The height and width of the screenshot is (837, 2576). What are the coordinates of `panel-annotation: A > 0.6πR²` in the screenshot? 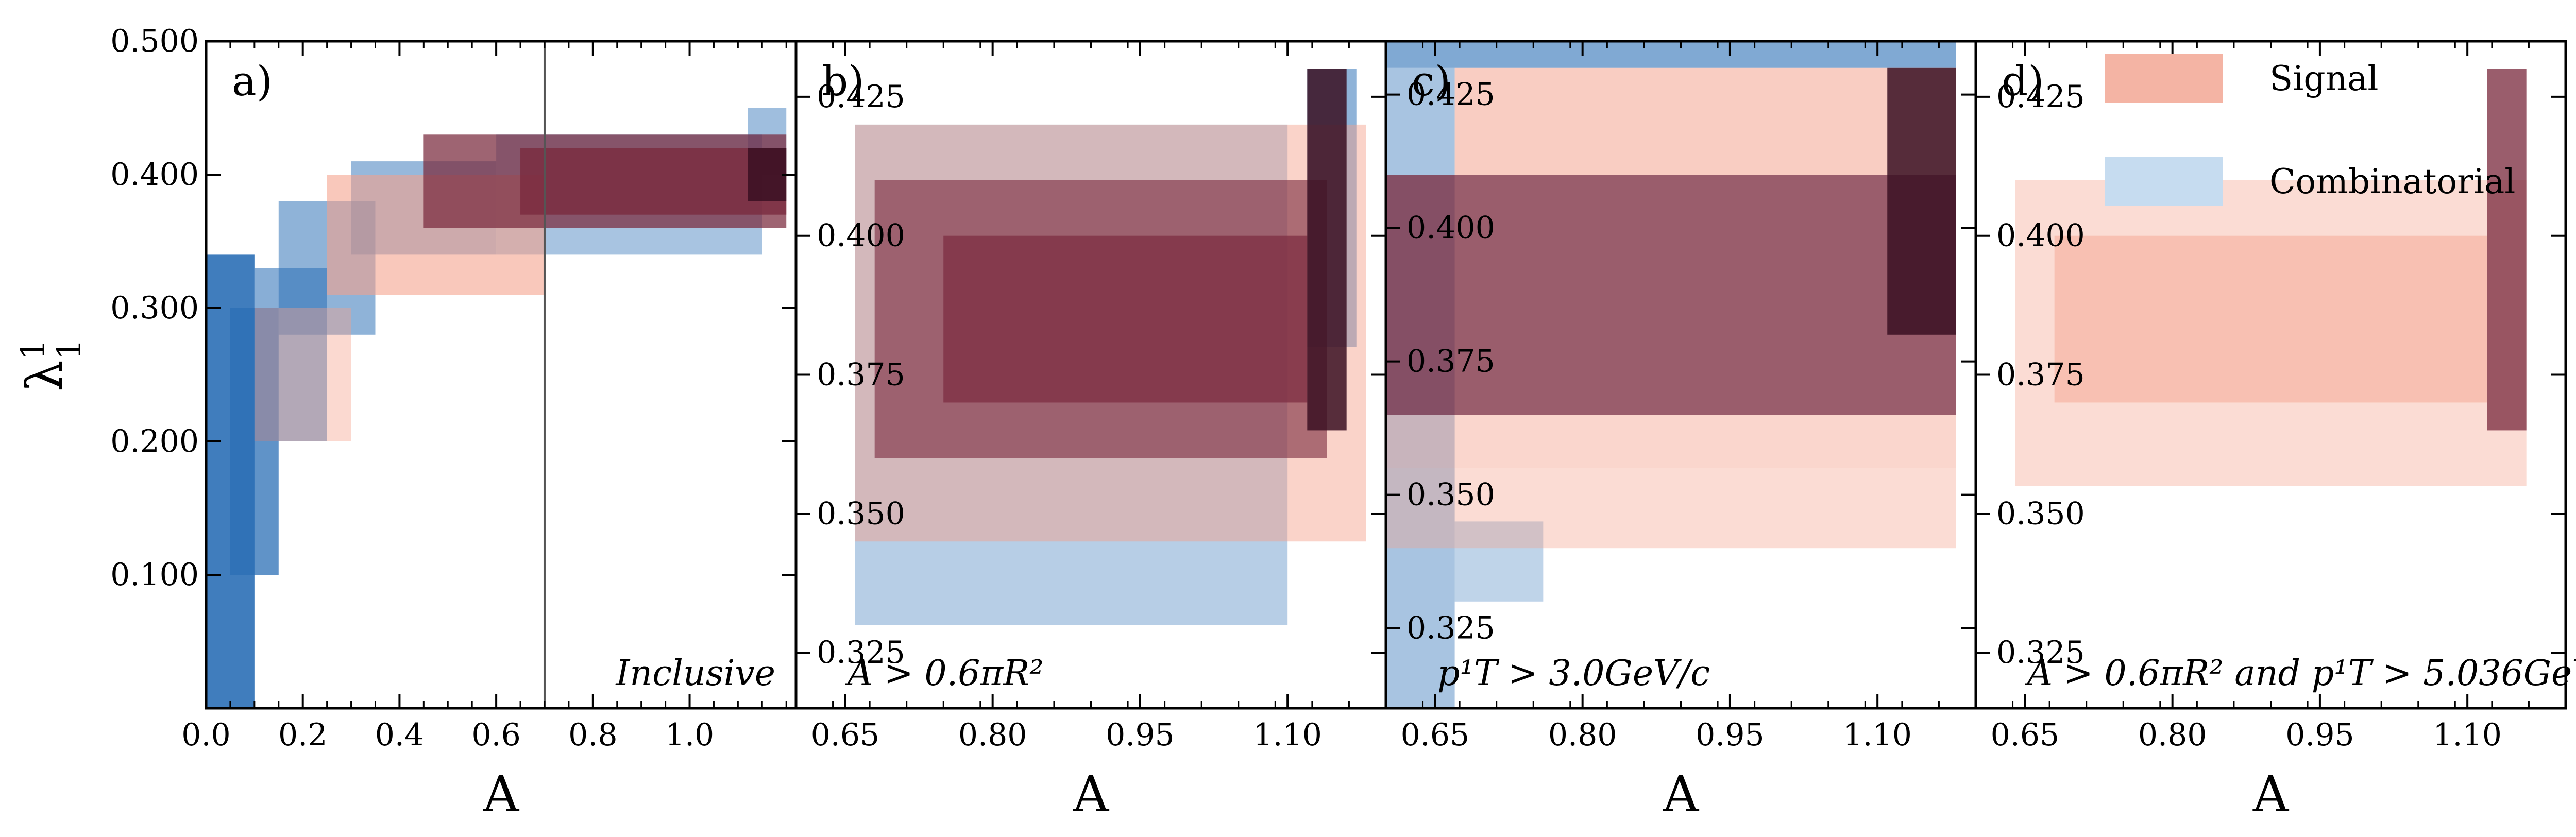 It's located at (944, 674).